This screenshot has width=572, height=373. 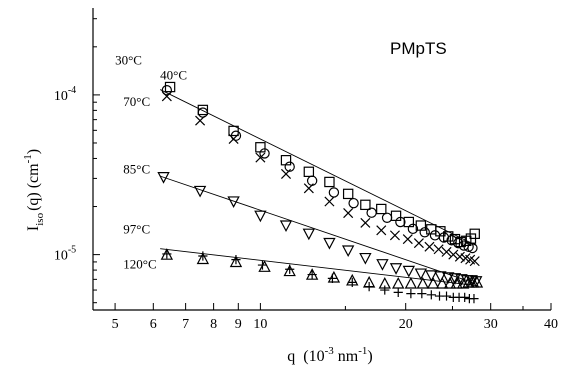 I want to click on annotations: 30°C 40°C 70°C 85°C 97°C 120°C, so click(x=151, y=161).